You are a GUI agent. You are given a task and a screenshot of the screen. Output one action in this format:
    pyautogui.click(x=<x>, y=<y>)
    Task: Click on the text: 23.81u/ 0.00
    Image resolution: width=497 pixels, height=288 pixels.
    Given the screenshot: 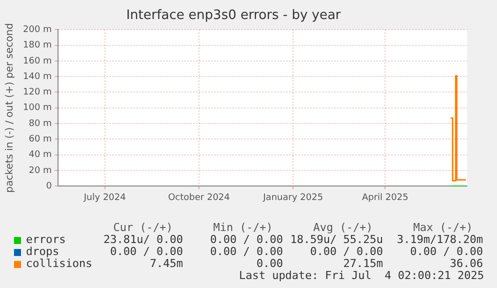 What is the action you would take?
    pyautogui.click(x=143, y=239)
    